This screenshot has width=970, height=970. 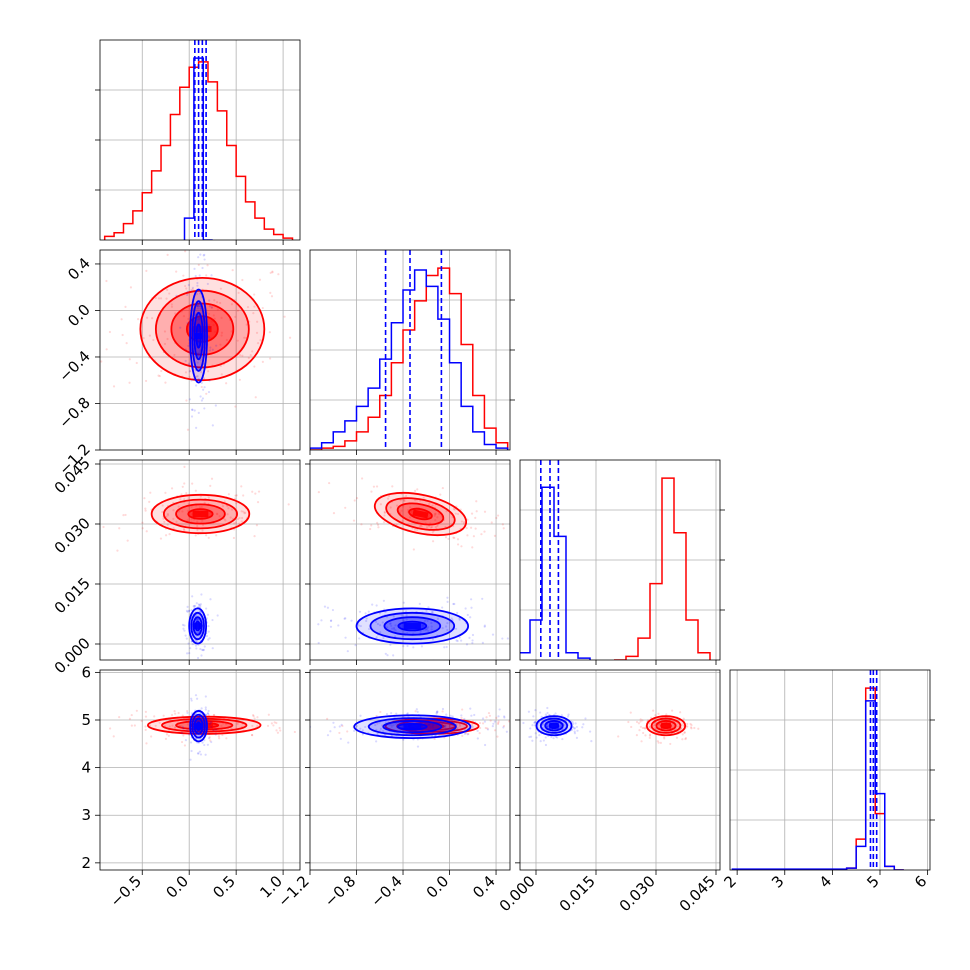 I want to click on x-tick-label: −0.8, so click(x=340, y=891).